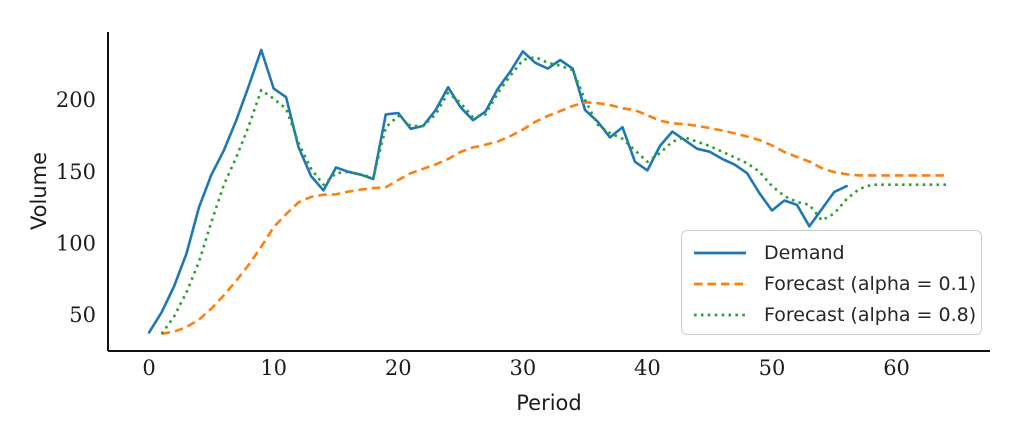 The height and width of the screenshot is (448, 1024). What do you see at coordinates (76, 172) in the screenshot?
I see `y-tick-label: 150` at bounding box center [76, 172].